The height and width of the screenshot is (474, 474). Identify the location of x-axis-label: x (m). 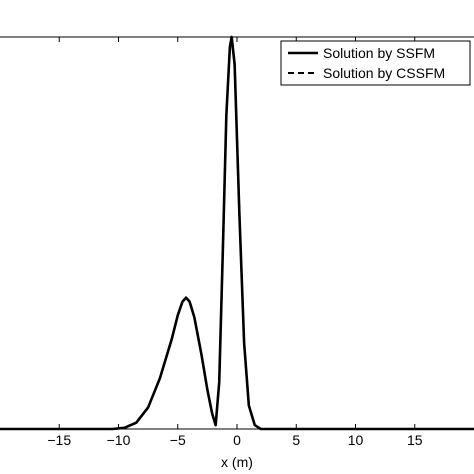
(237, 462).